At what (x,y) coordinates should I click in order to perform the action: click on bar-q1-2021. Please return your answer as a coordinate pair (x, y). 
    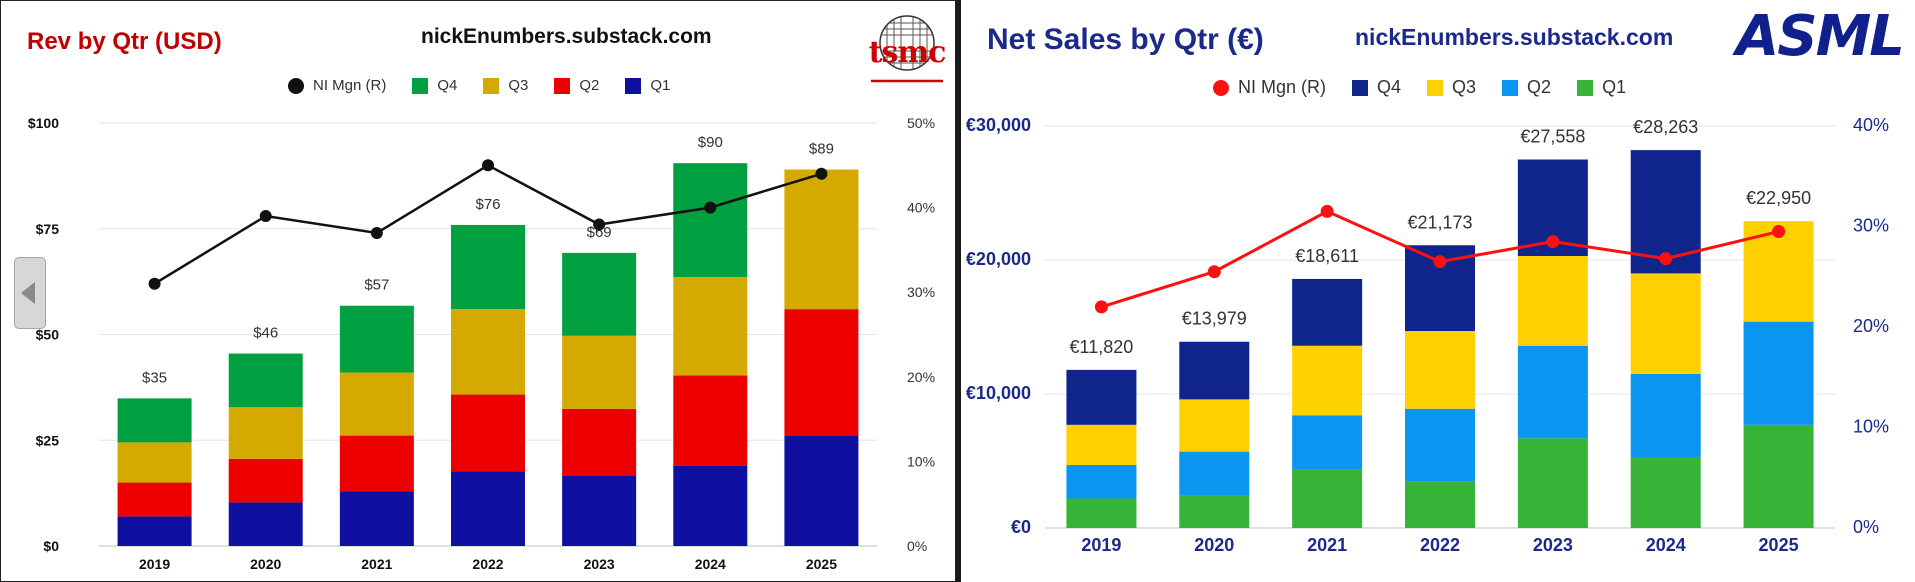
    Looking at the image, I should click on (1327, 498).